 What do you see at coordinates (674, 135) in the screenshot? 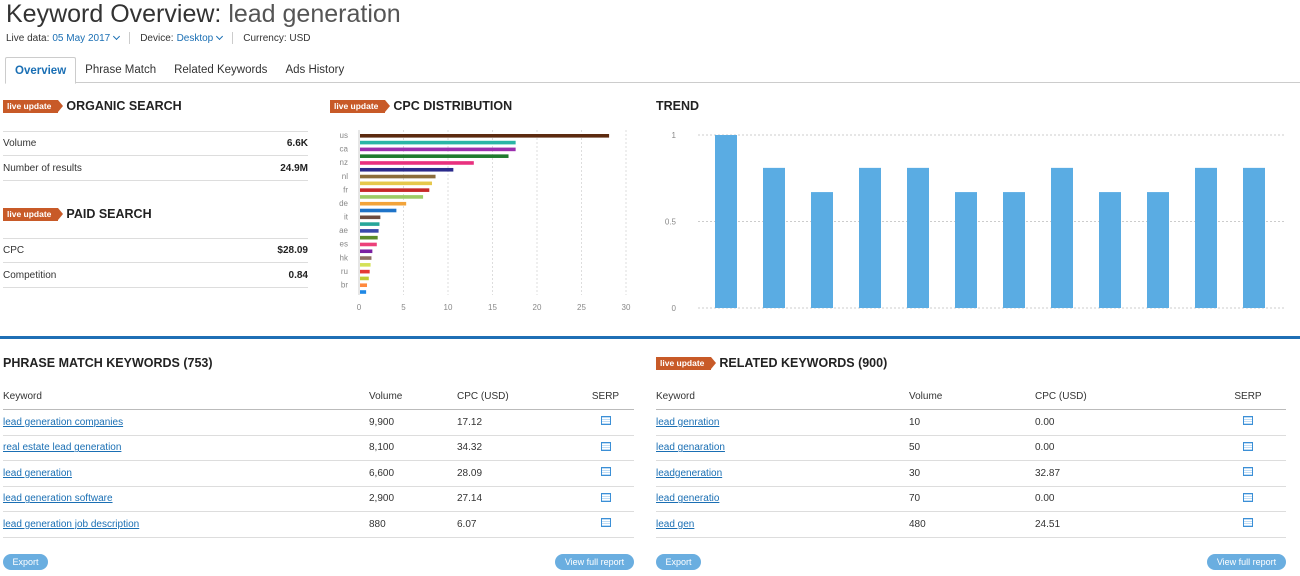
I see `y-tick-label: 1` at bounding box center [674, 135].